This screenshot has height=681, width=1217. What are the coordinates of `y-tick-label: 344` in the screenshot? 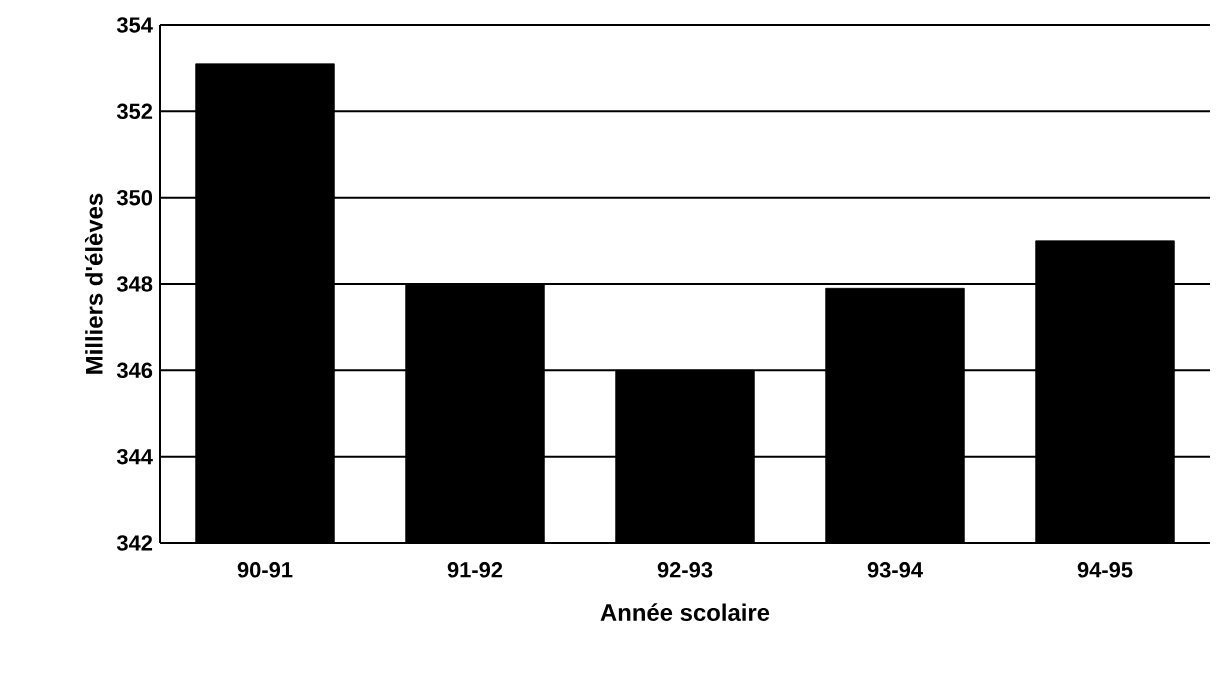 It's located at (134, 456).